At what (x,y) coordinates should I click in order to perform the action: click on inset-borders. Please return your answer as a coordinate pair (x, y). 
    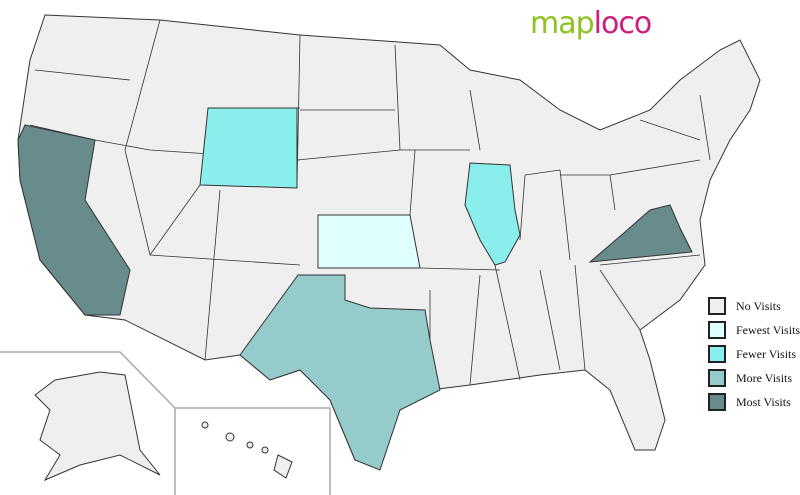
    Looking at the image, I should click on (165, 423).